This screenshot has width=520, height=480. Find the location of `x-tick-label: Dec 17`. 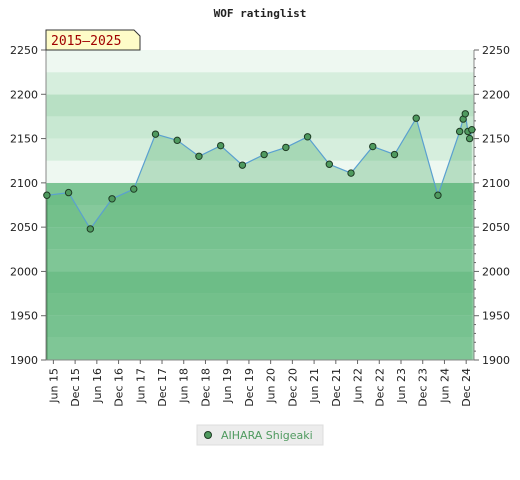

x-tick-label: Dec 17 is located at coordinates (162, 387).